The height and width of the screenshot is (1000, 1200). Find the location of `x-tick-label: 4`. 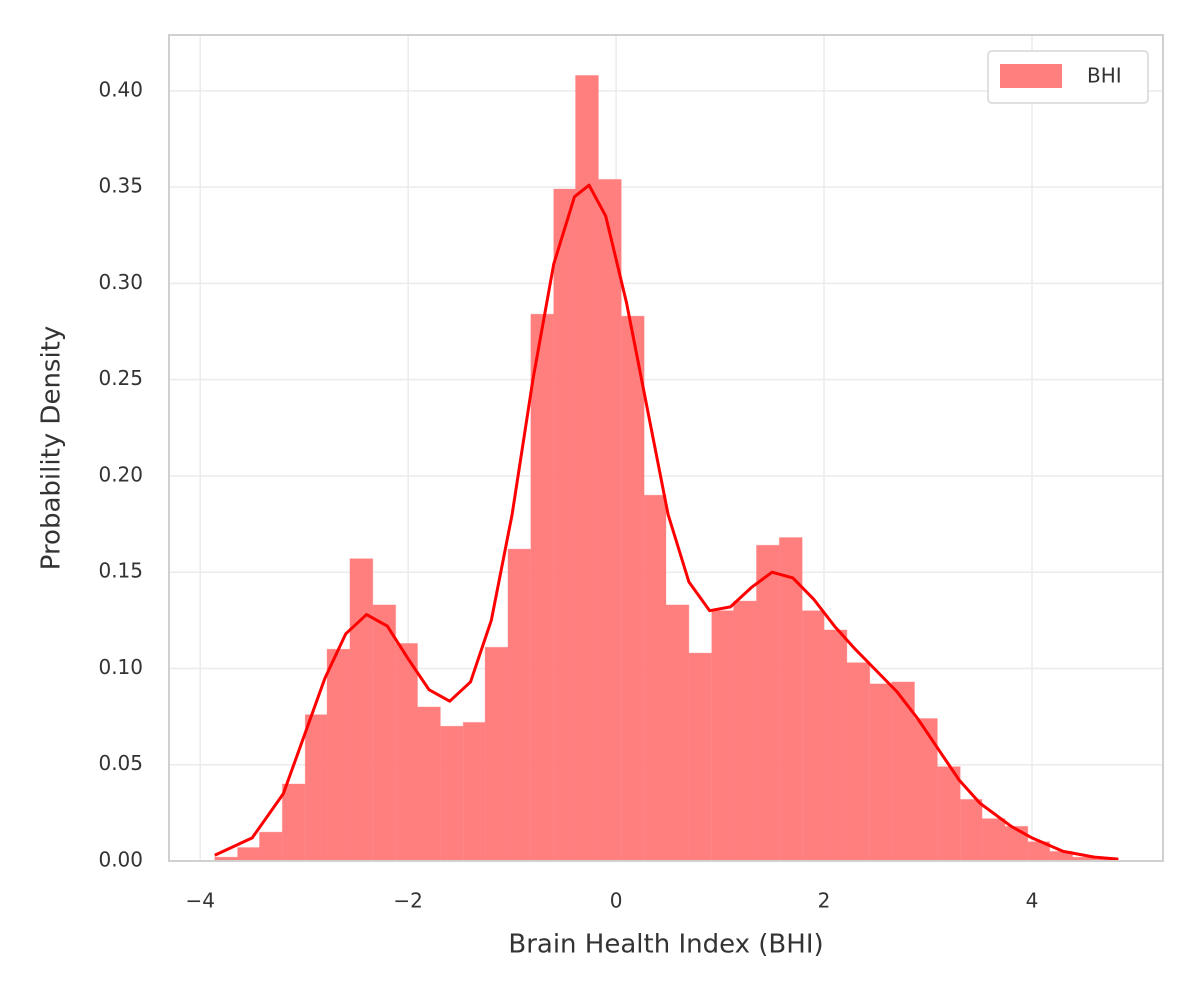

x-tick-label: 4 is located at coordinates (1032, 901).